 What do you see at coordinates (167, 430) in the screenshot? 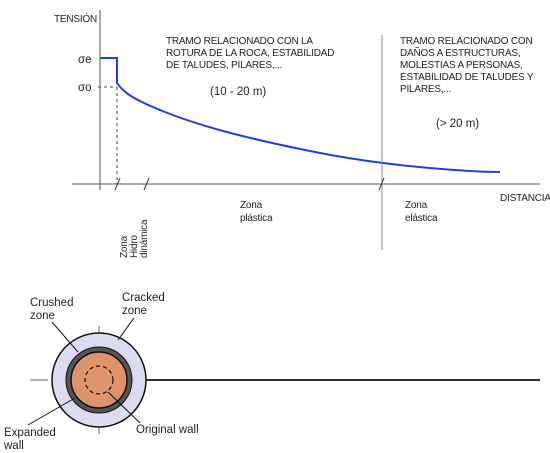
I see `original-wall-label: Original wall` at bounding box center [167, 430].